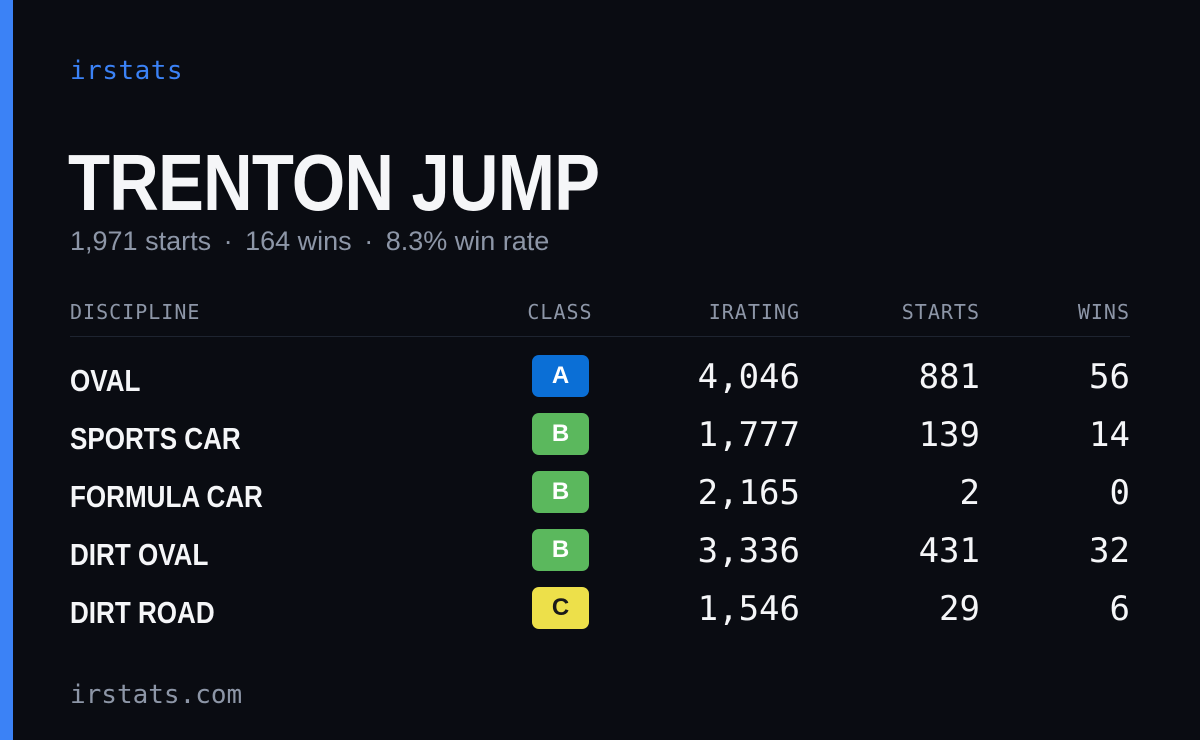 The width and height of the screenshot is (1200, 740). What do you see at coordinates (748, 377) in the screenshot?
I see `row-irating: 4,046` at bounding box center [748, 377].